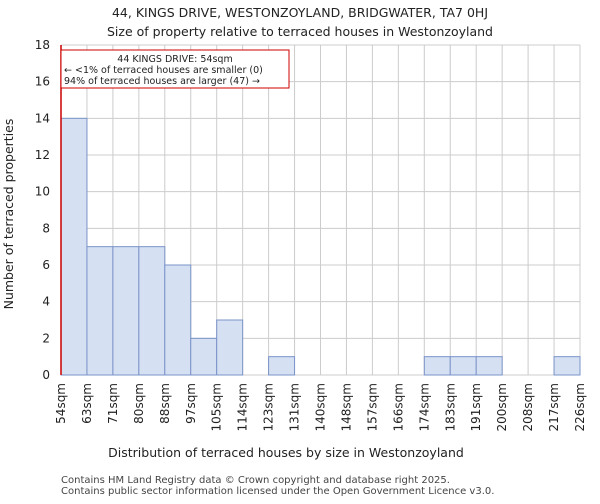 The width and height of the screenshot is (600, 504). I want to click on x-tick-label: 148sqm, so click(346, 407).